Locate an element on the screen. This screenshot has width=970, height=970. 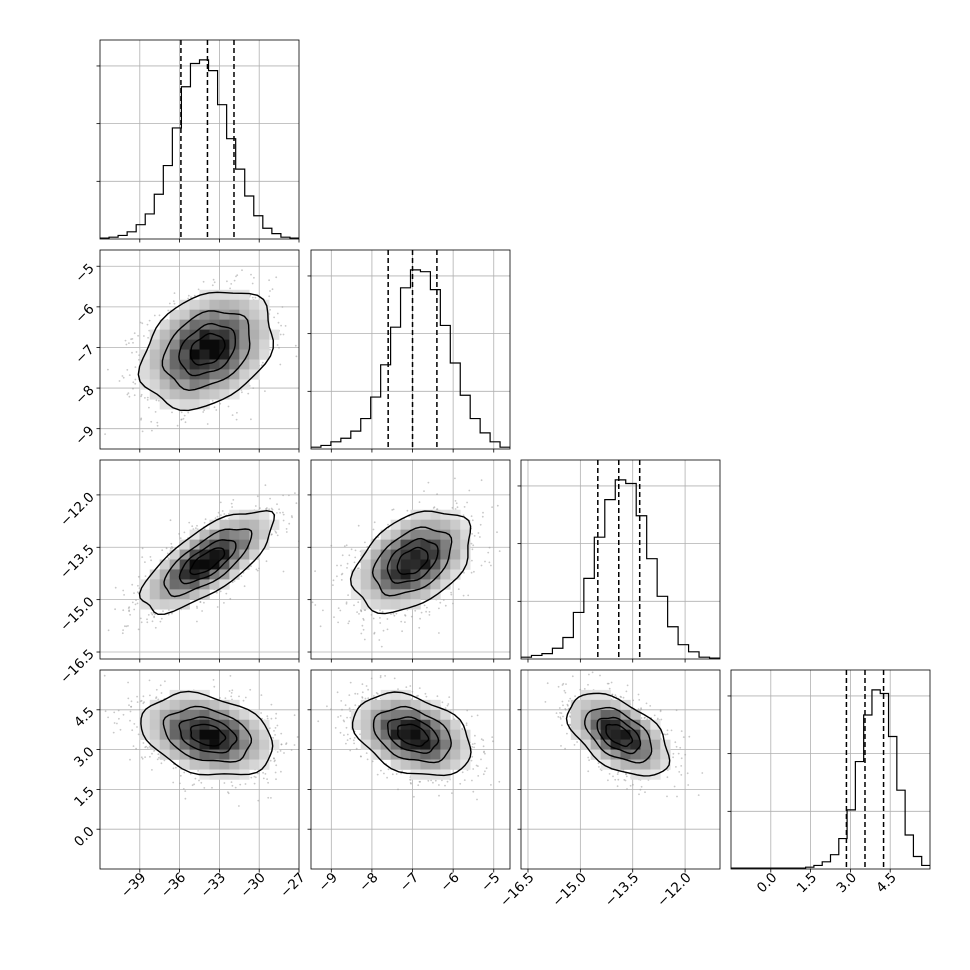
y-tick-label: −16.5 is located at coordinates (77, 666).